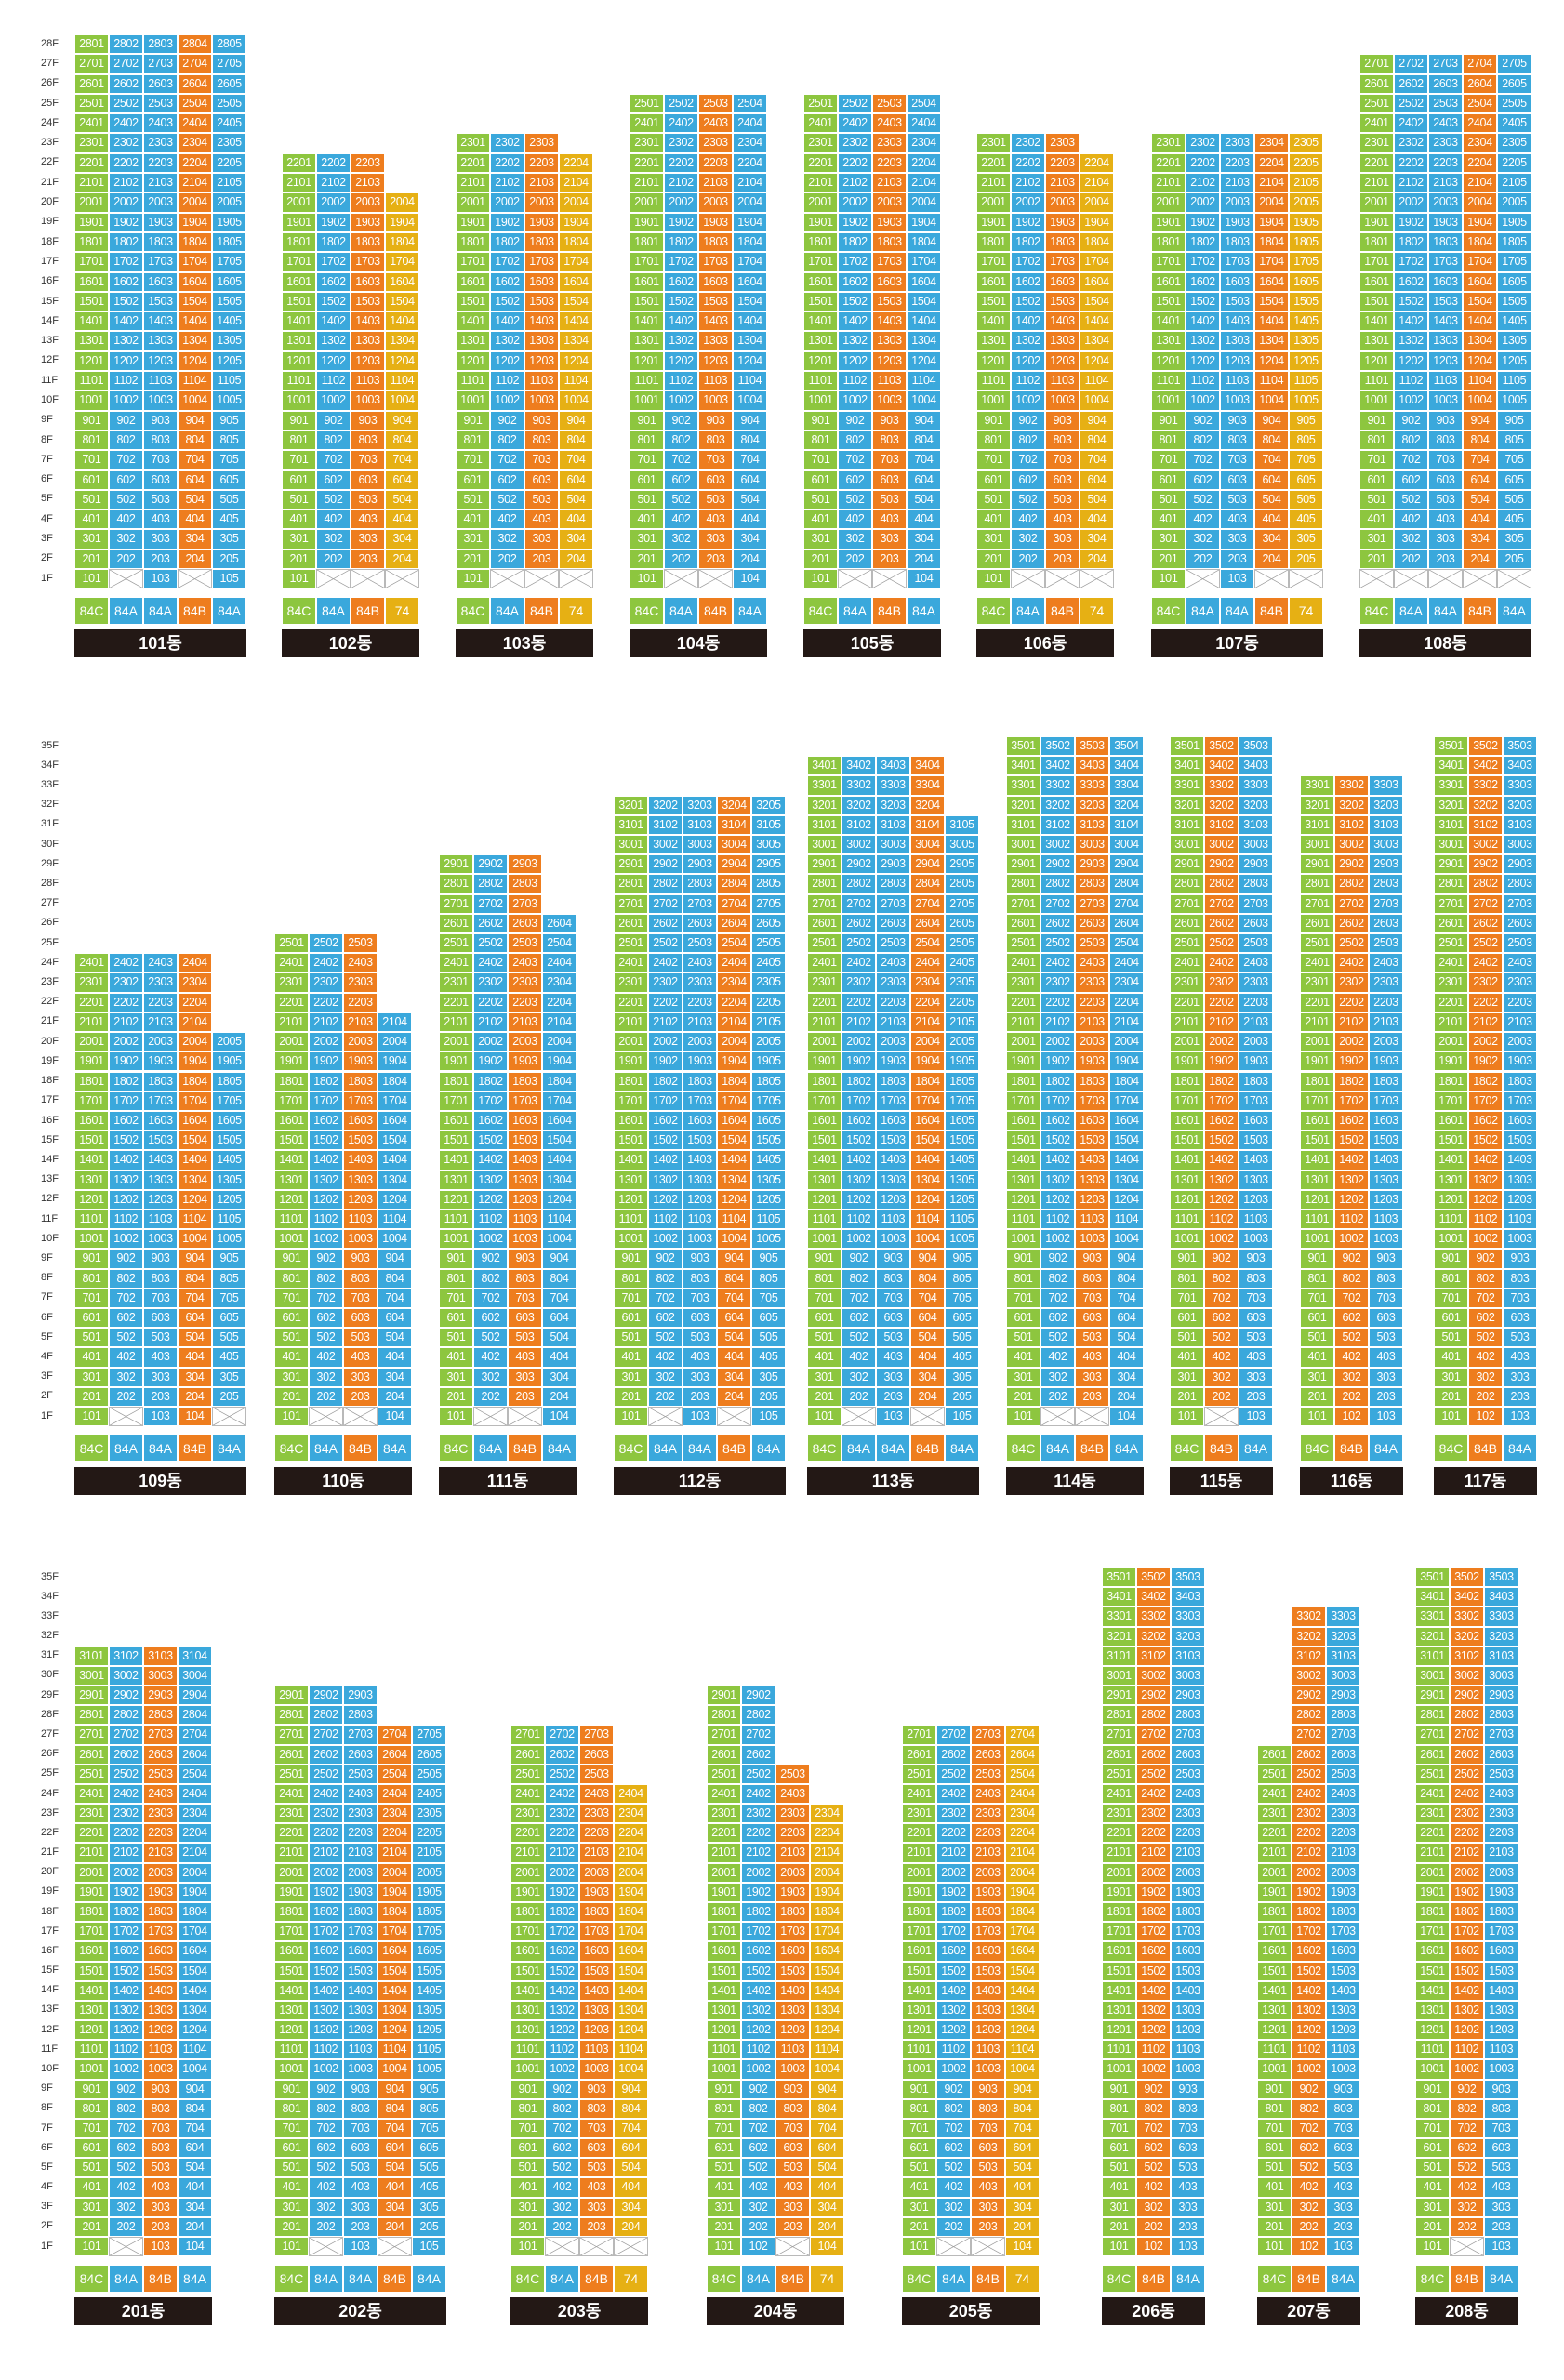 This screenshot has width=1564, height=2380. Describe the element at coordinates (962, 923) in the screenshot. I see `unit-cell: 2605` at that location.